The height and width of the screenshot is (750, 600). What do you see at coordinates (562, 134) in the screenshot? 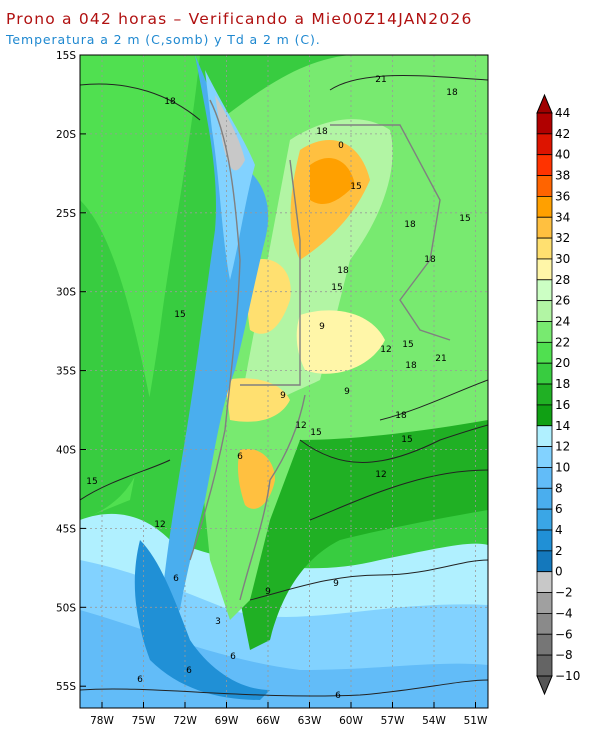
I see `colorbar-label: 42` at bounding box center [562, 134].